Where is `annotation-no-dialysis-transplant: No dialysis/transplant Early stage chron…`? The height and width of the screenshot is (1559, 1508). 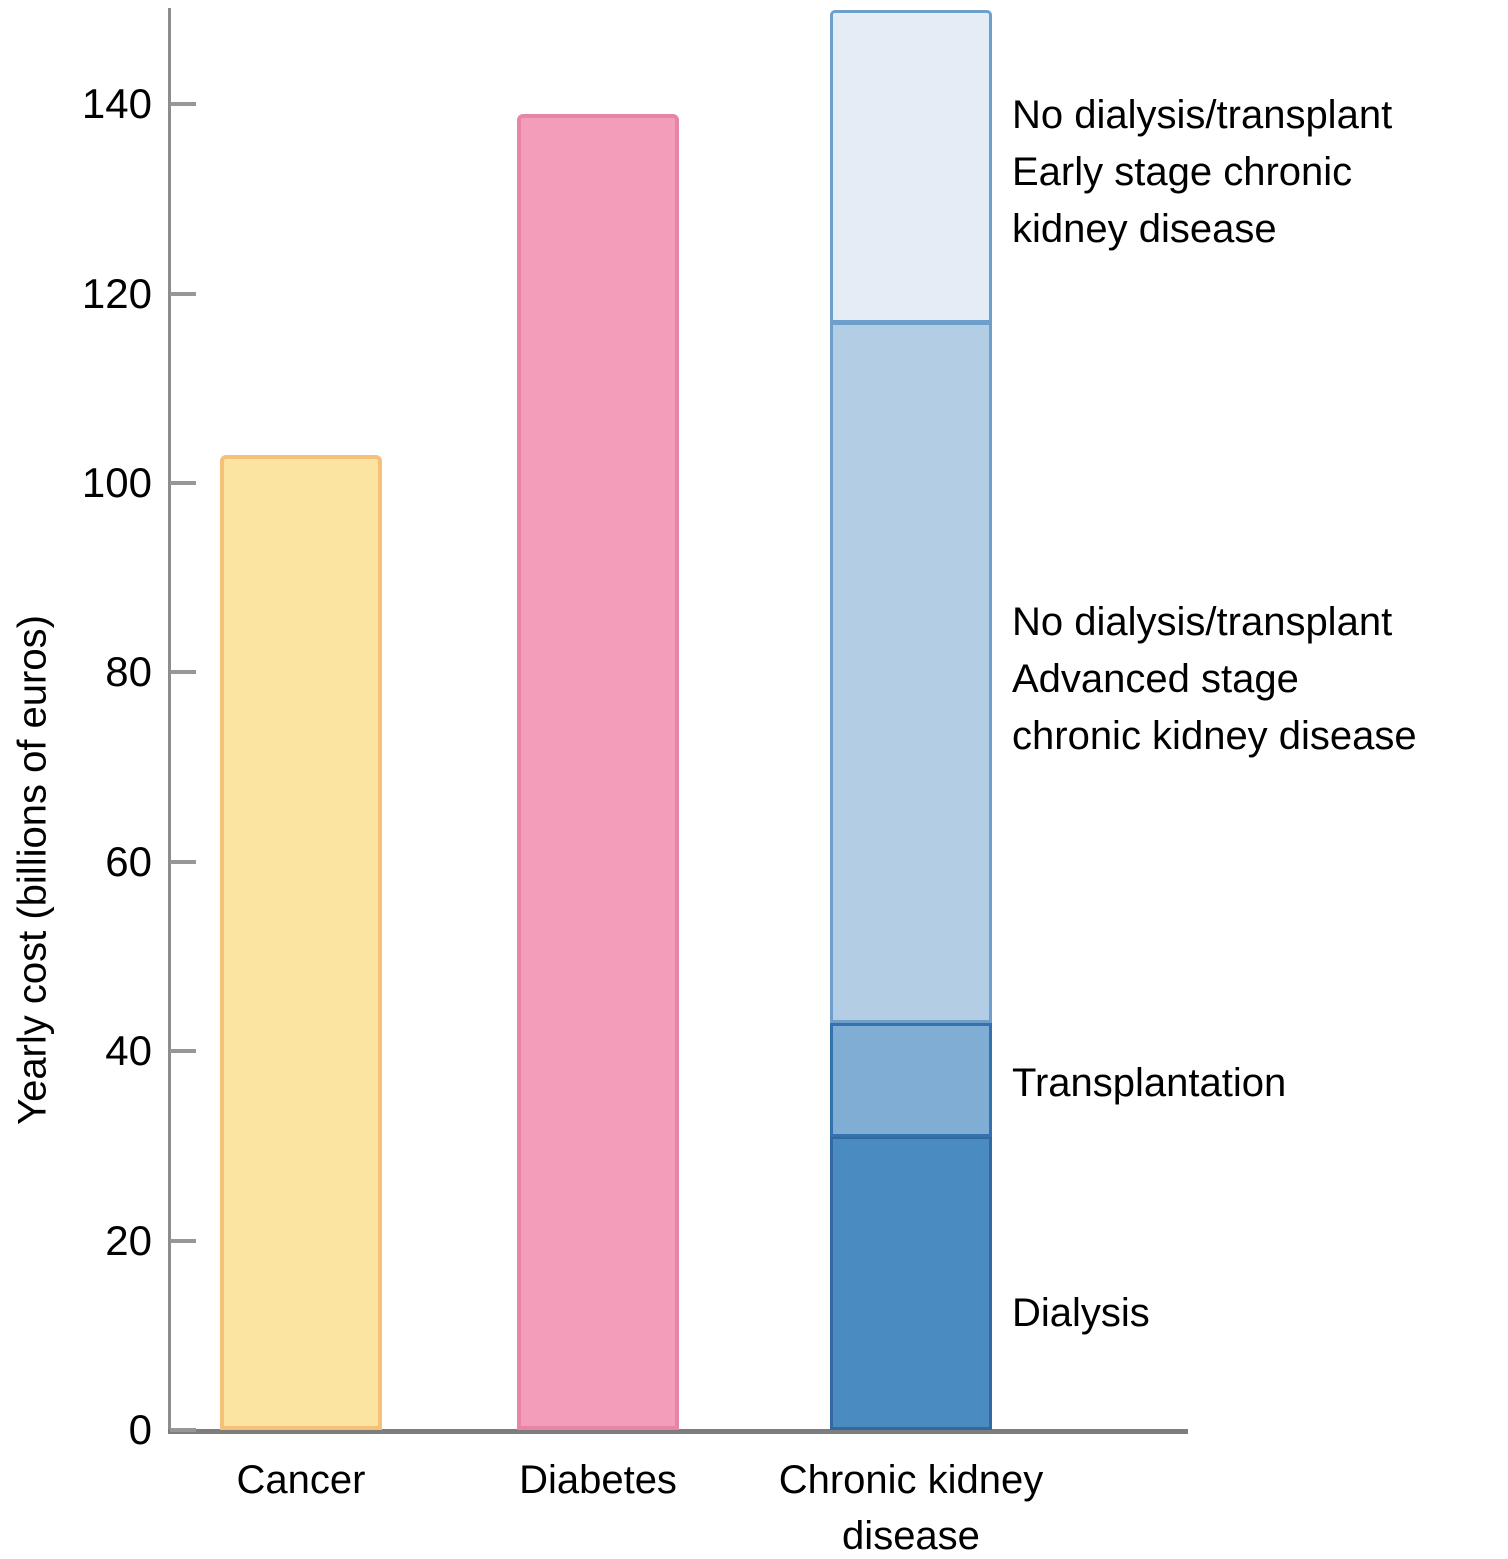 annotation-no-dialysis-transplant: No dialysis/transplant Early stage chron… is located at coordinates (1202, 172).